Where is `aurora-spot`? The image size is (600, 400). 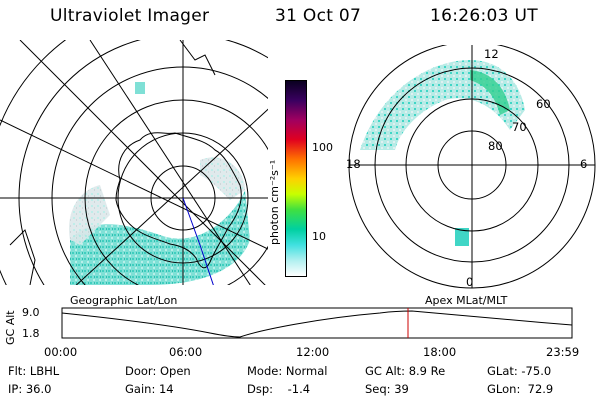 aurora-spot is located at coordinates (140, 88).